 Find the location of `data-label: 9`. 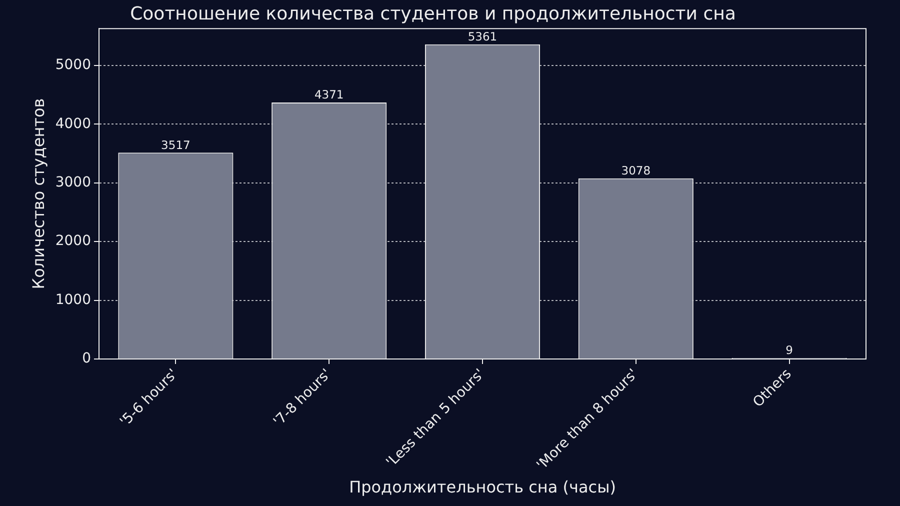

data-label: 9 is located at coordinates (789, 350).